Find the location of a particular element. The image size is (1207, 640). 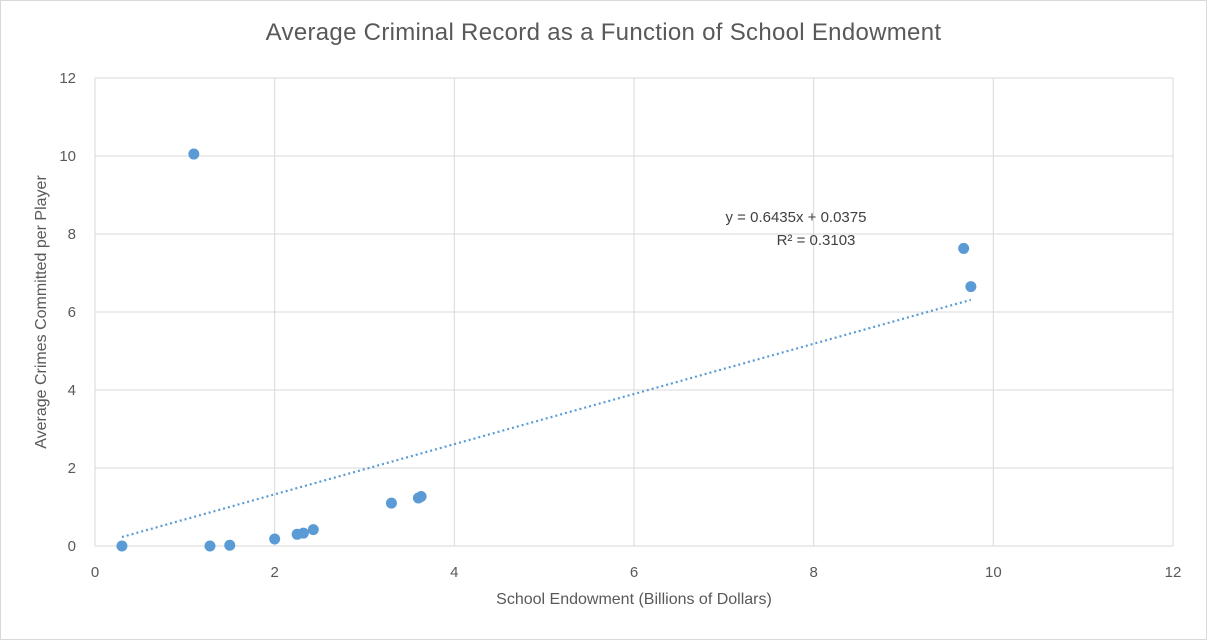

x-tick-label: 0 is located at coordinates (95, 572).